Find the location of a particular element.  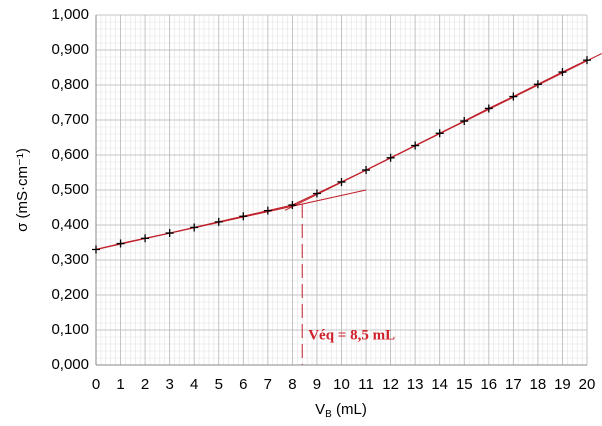

y-tick-label: 0,100 is located at coordinates (70, 329).